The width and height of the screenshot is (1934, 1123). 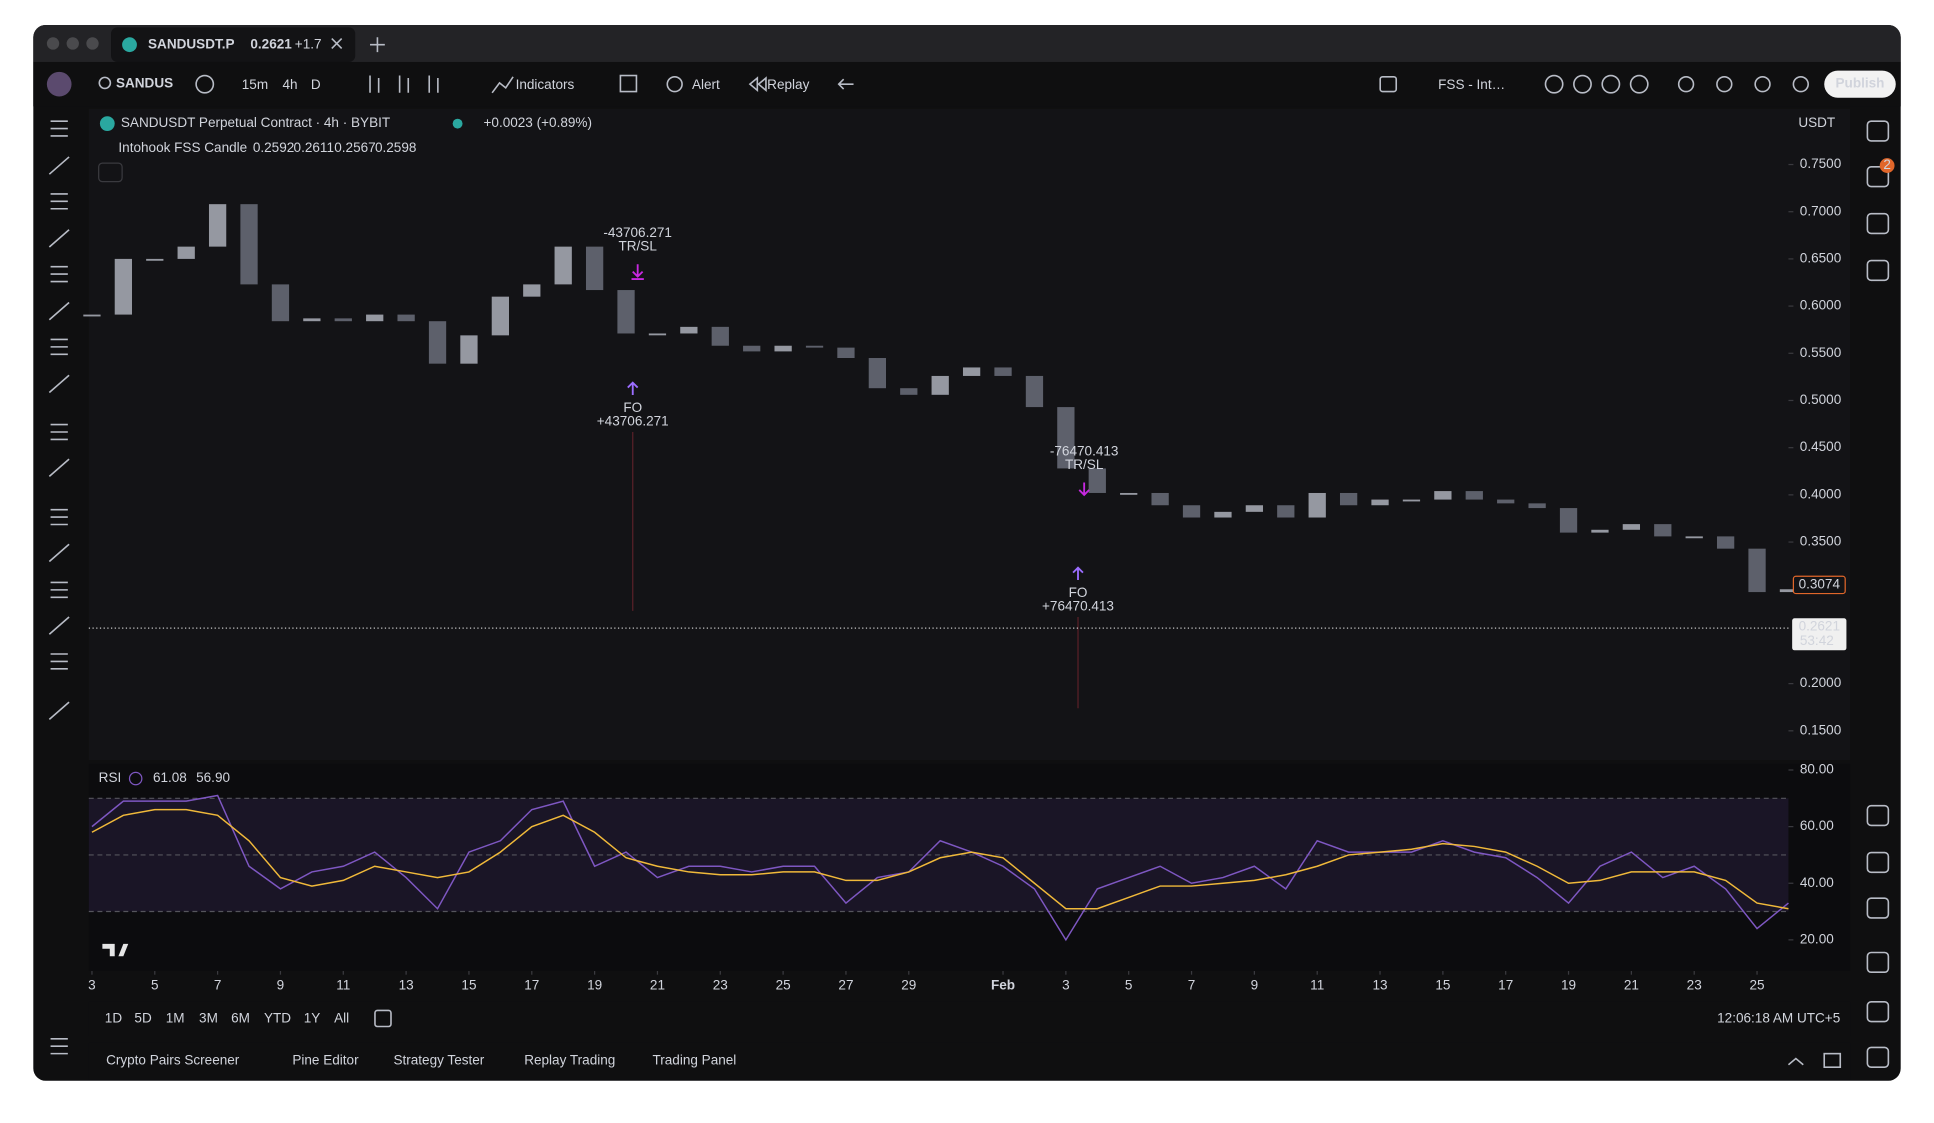 I want to click on panel-toggle, so click(x=1795, y=1061).